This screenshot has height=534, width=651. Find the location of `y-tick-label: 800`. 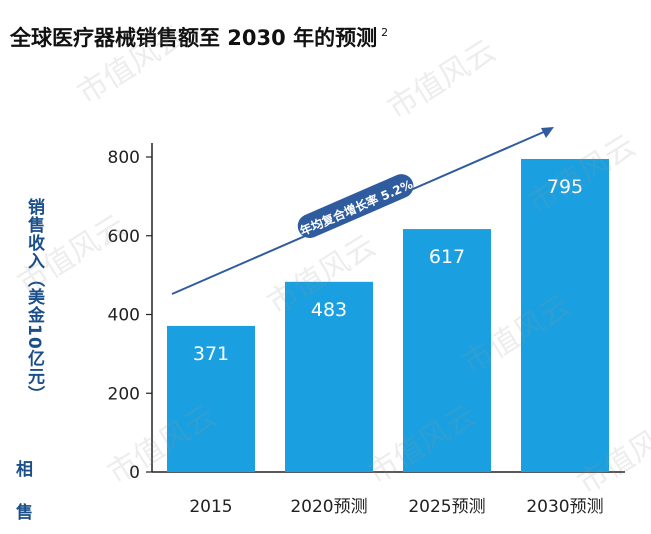

y-tick-label: 800 is located at coordinates (124, 158).